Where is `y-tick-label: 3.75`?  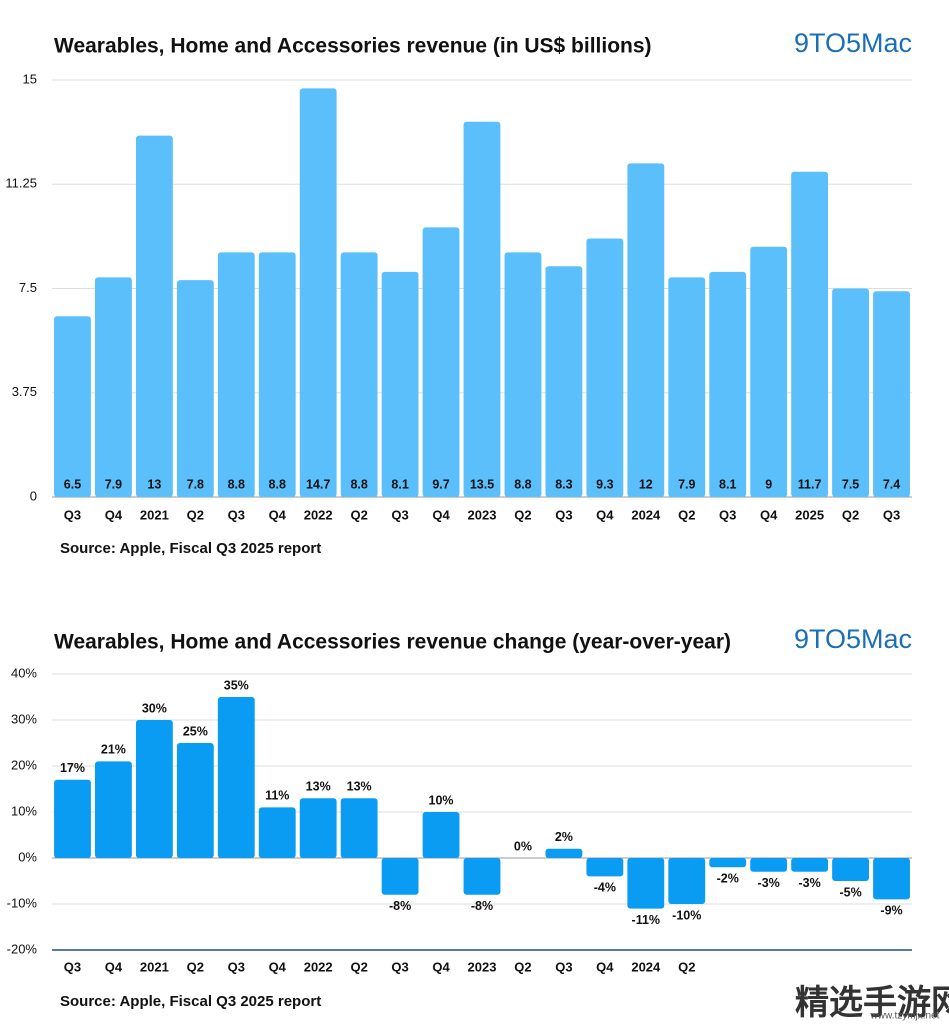
y-tick-label: 3.75 is located at coordinates (24, 391).